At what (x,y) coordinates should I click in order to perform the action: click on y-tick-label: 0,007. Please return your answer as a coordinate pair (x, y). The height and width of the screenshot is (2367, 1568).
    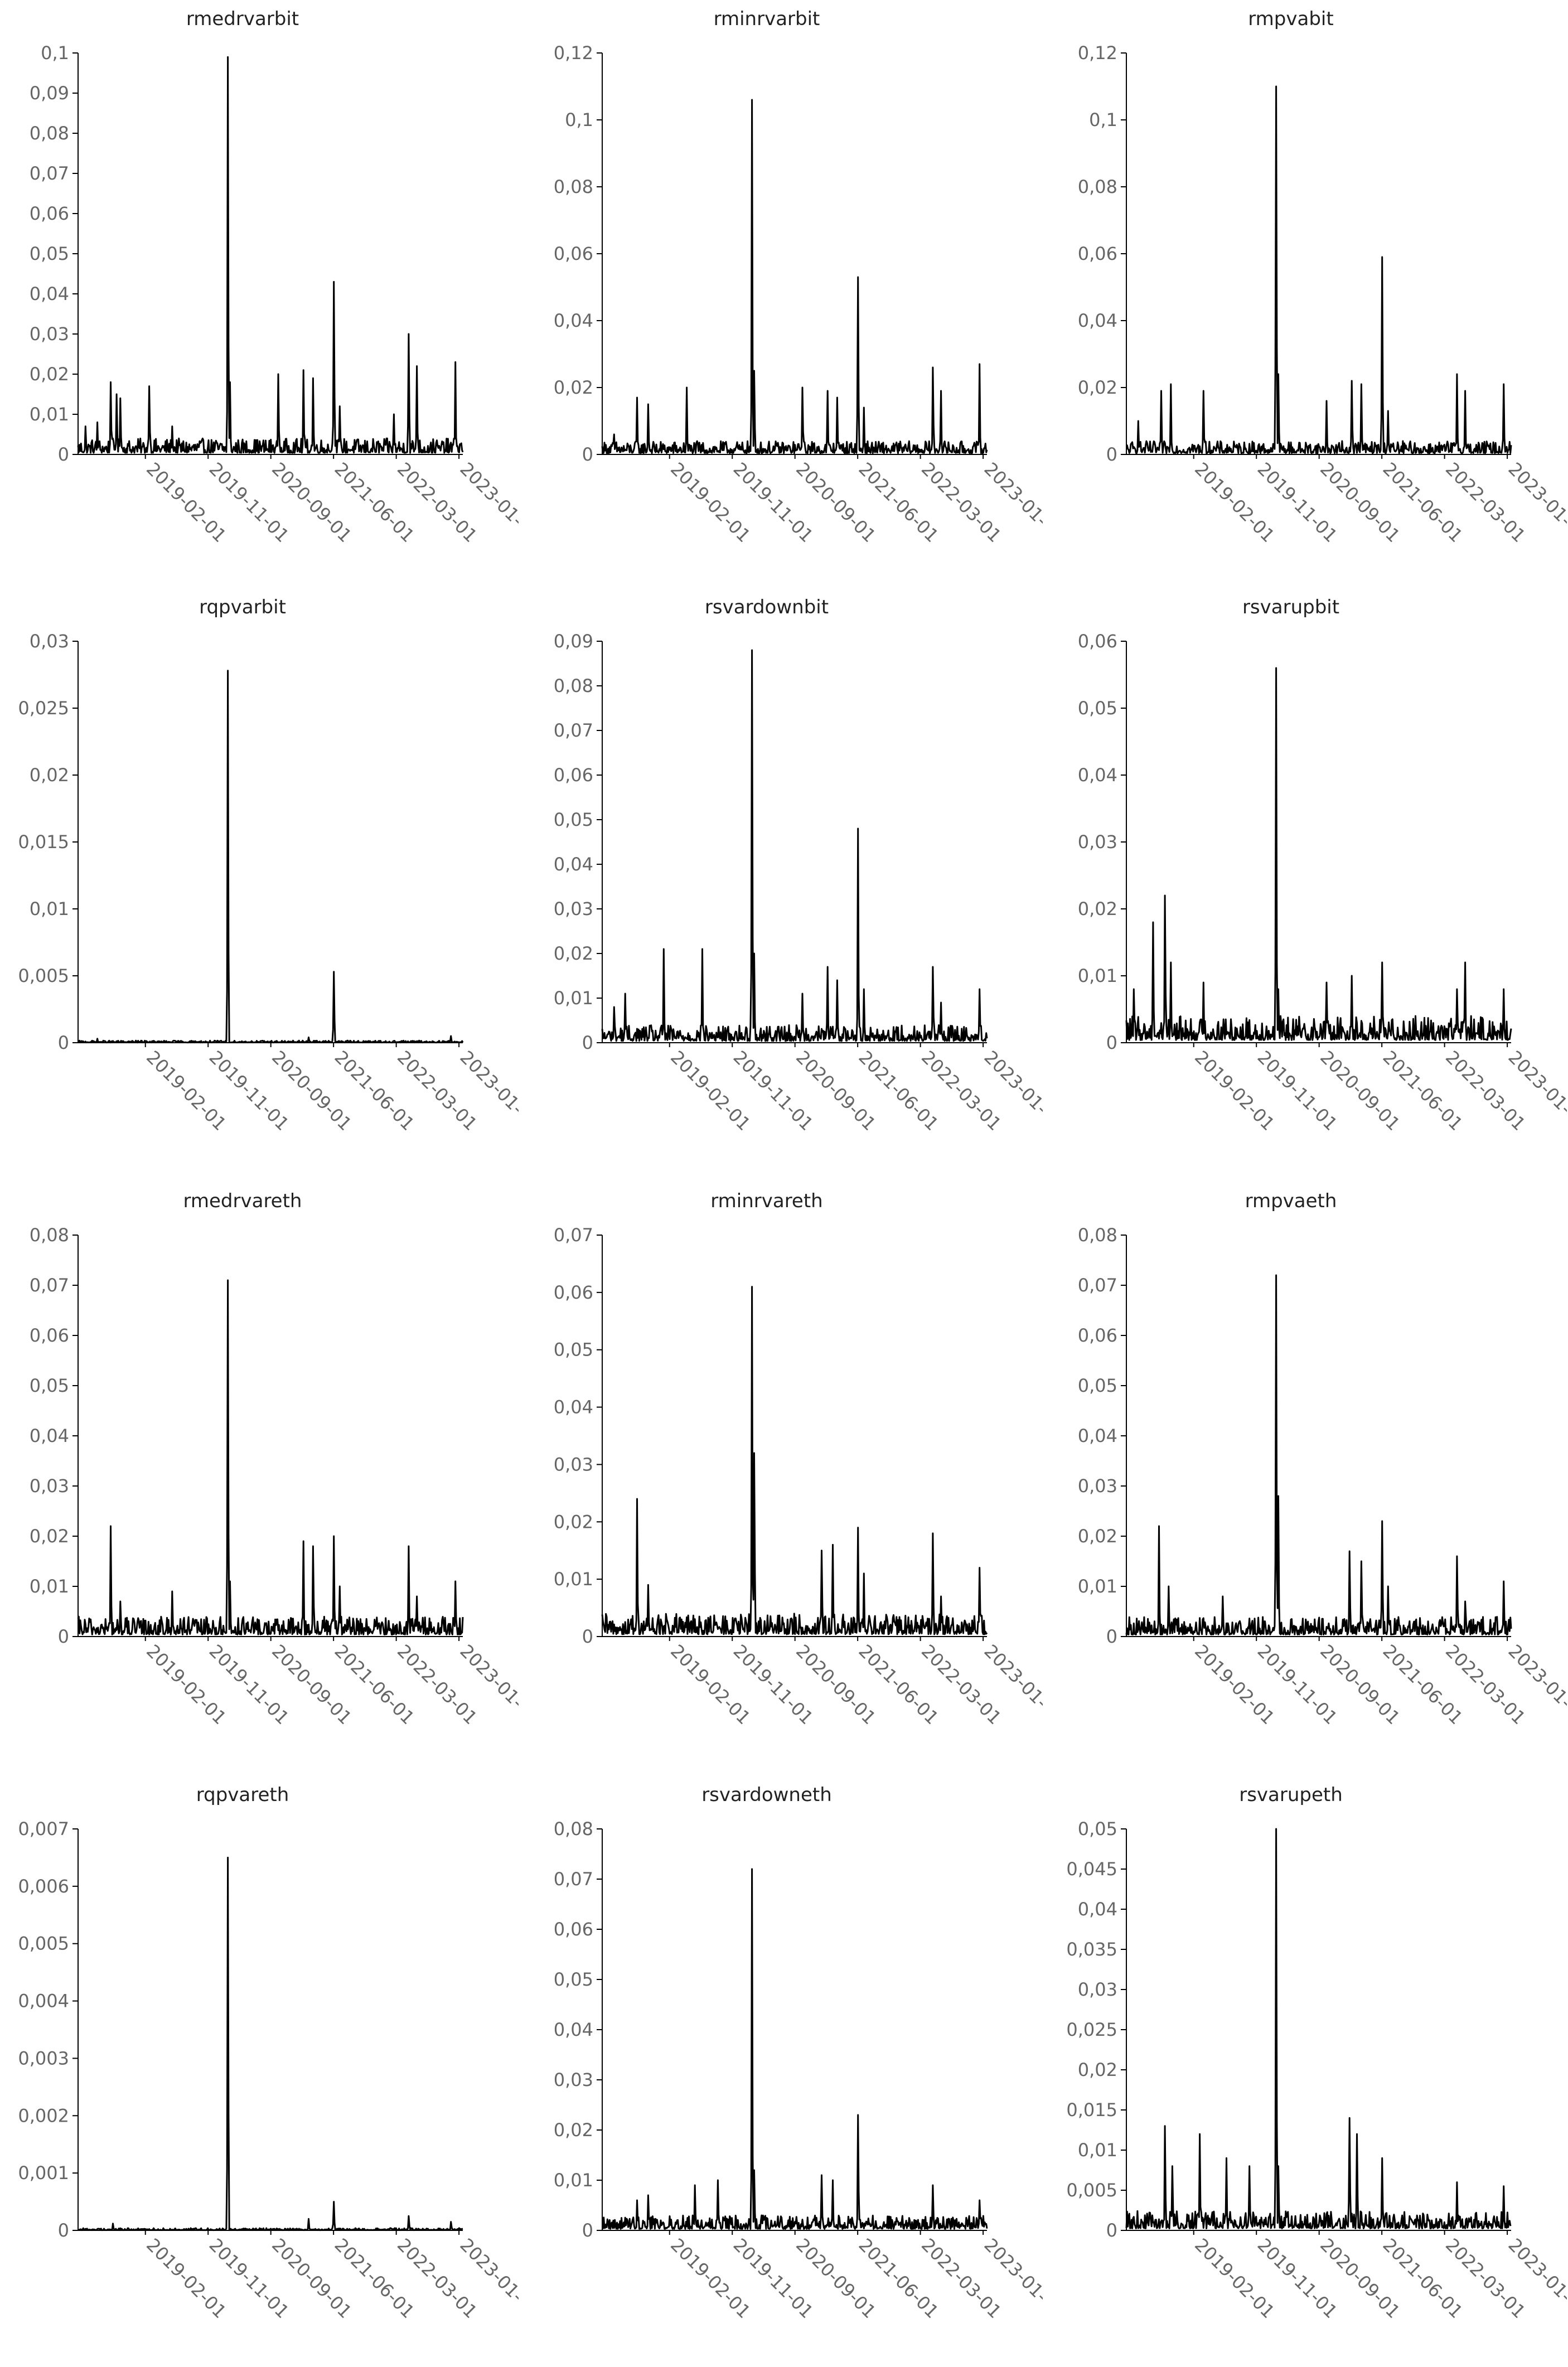
    Looking at the image, I should click on (43, 1829).